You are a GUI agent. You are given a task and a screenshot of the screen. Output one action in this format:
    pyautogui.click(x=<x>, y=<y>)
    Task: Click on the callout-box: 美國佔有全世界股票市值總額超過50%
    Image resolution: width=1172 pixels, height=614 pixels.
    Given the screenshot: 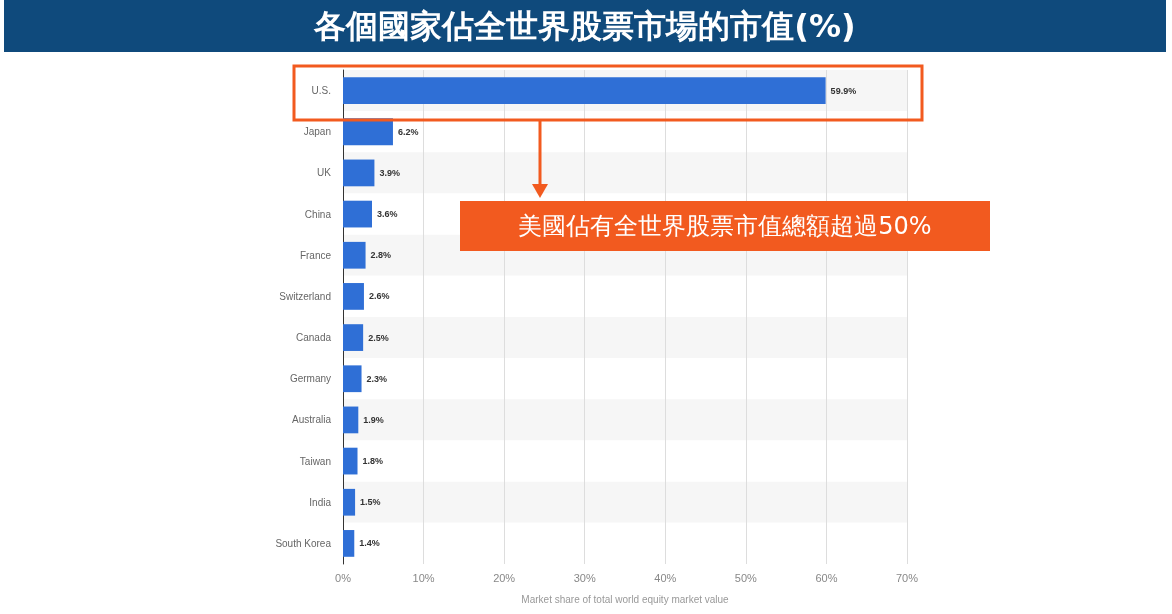 What is the action you would take?
    pyautogui.click(x=725, y=226)
    